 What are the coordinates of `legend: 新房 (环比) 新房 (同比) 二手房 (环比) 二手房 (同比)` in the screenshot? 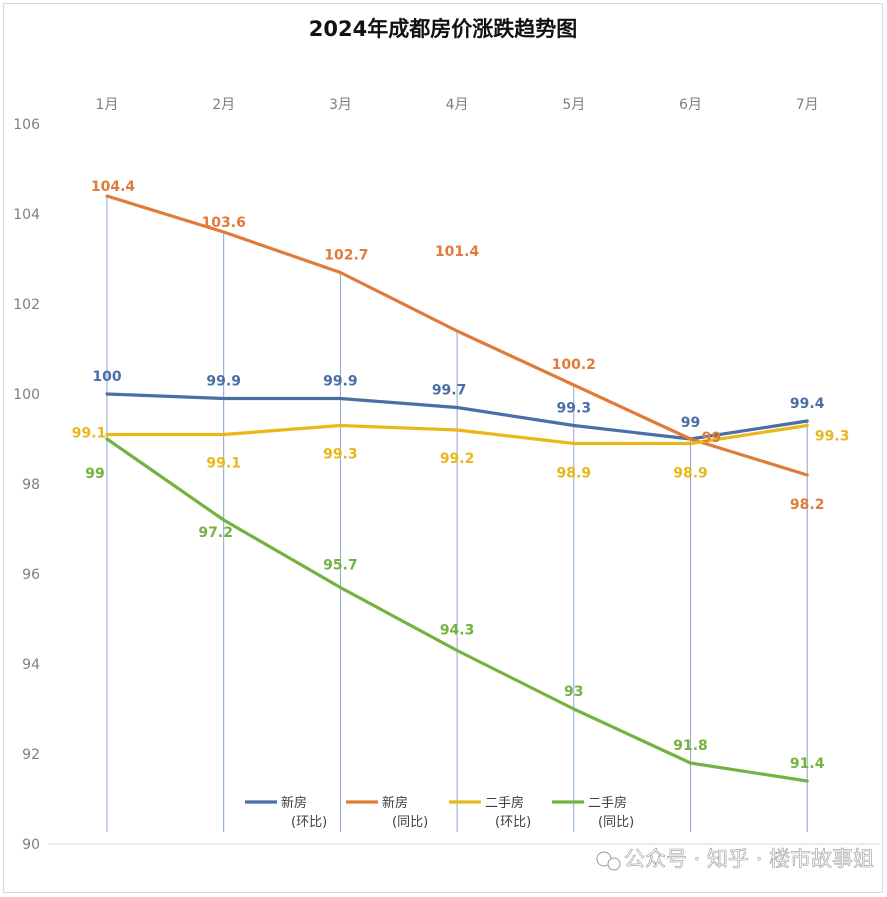 It's located at (439, 812).